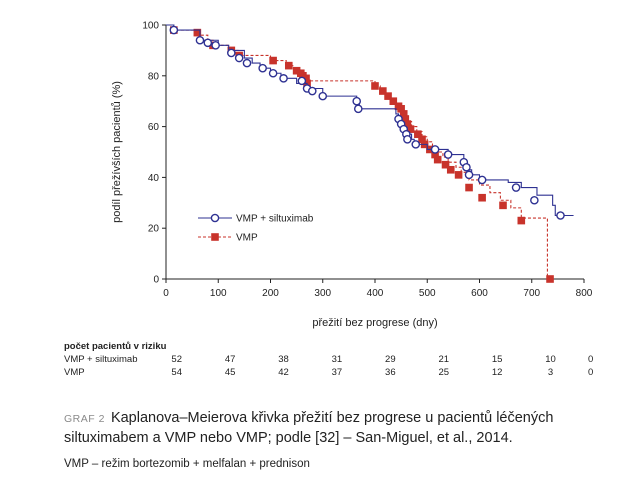 The image size is (620, 494). Describe the element at coordinates (218, 293) in the screenshot. I see `x-tick-label: 100` at that location.